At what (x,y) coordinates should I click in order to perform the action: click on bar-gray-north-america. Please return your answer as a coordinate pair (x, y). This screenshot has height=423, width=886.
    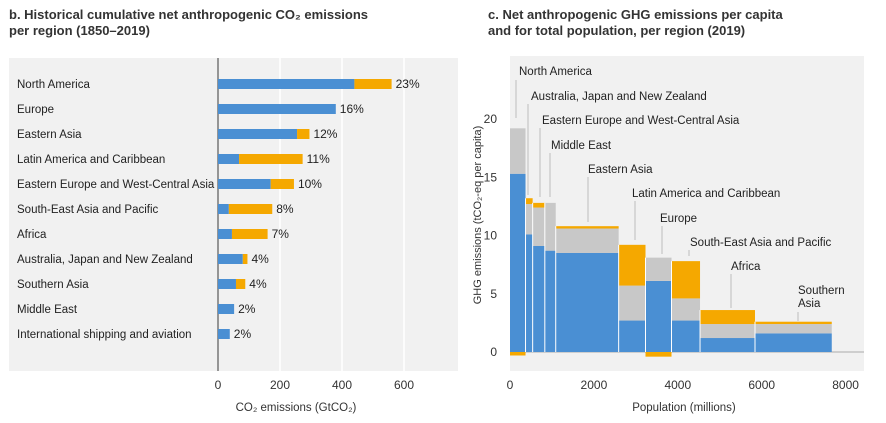
    Looking at the image, I should click on (518, 151).